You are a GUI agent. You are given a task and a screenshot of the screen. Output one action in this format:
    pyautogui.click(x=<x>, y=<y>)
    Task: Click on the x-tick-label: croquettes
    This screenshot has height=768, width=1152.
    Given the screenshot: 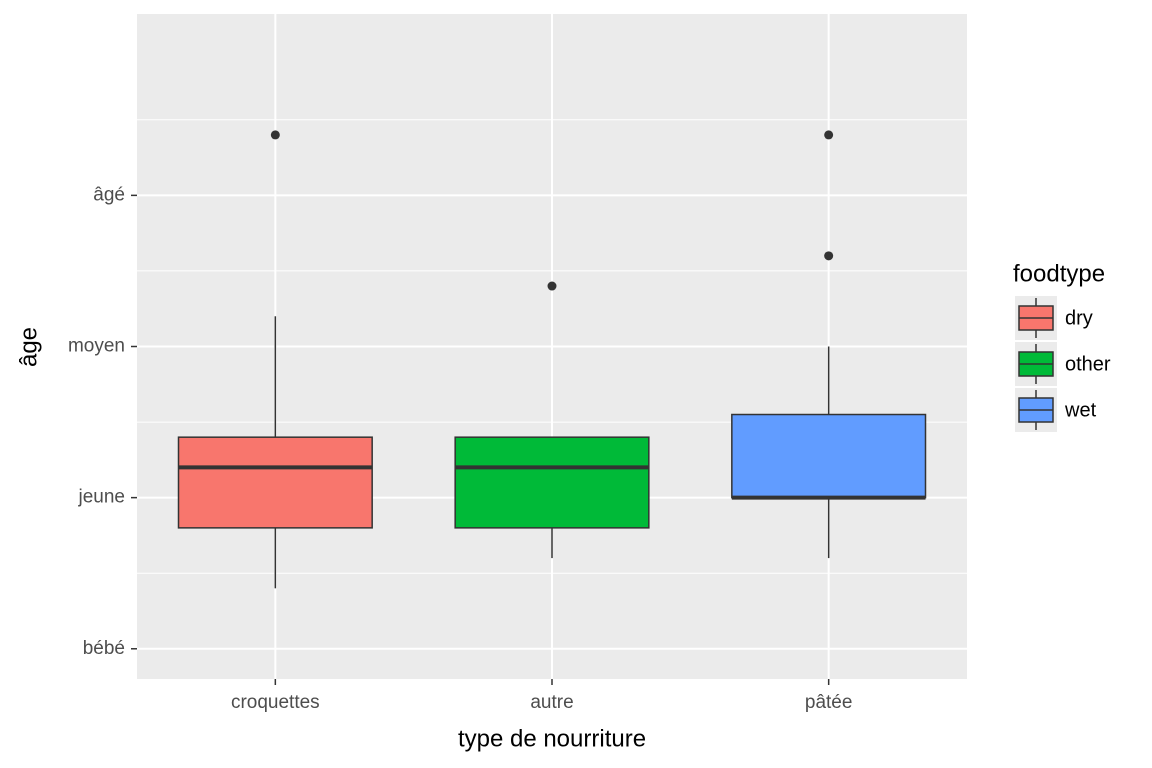 What is the action you would take?
    pyautogui.click(x=275, y=702)
    